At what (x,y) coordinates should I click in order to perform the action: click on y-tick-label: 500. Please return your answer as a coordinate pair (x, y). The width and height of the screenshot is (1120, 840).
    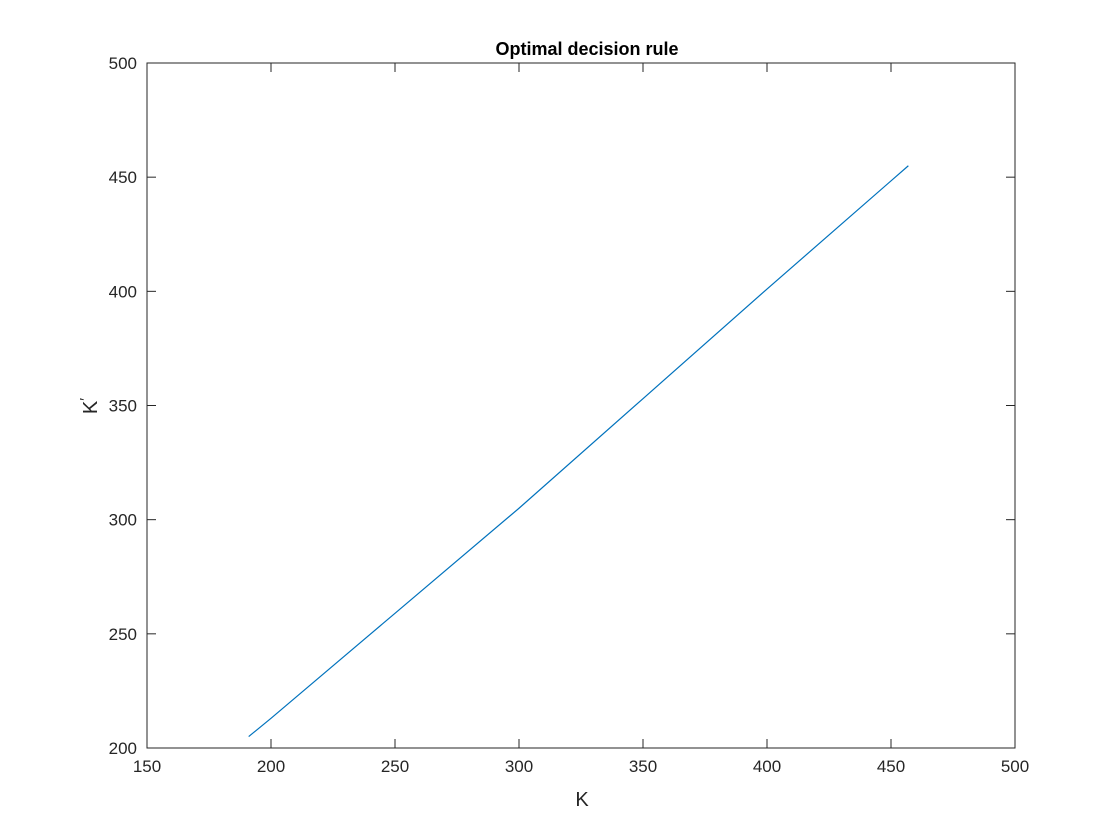
    Looking at the image, I should click on (123, 63).